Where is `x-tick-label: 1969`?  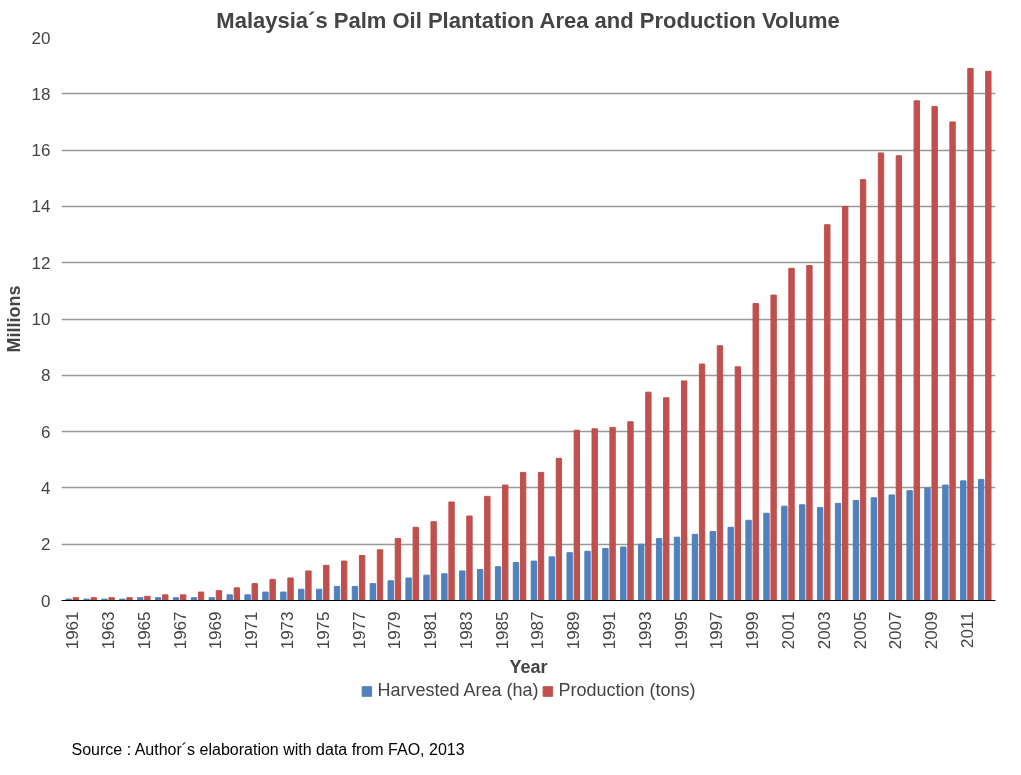
x-tick-label: 1969 is located at coordinates (216, 630).